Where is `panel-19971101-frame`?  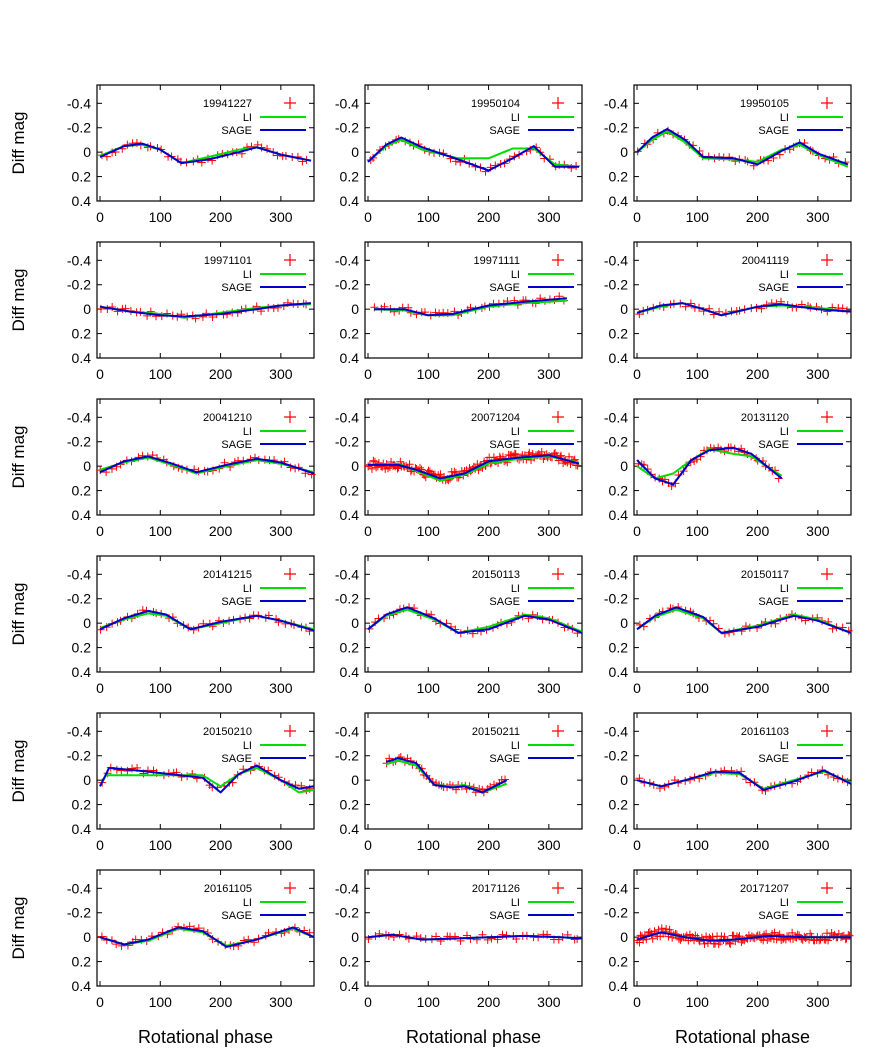
panel-19971101-frame is located at coordinates (205, 300).